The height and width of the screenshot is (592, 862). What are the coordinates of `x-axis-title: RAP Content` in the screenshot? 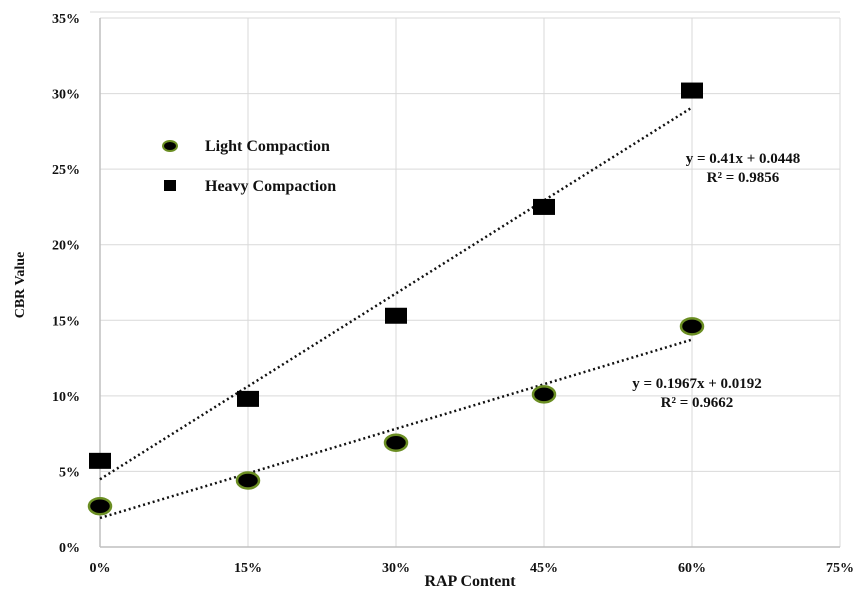 It's located at (470, 581).